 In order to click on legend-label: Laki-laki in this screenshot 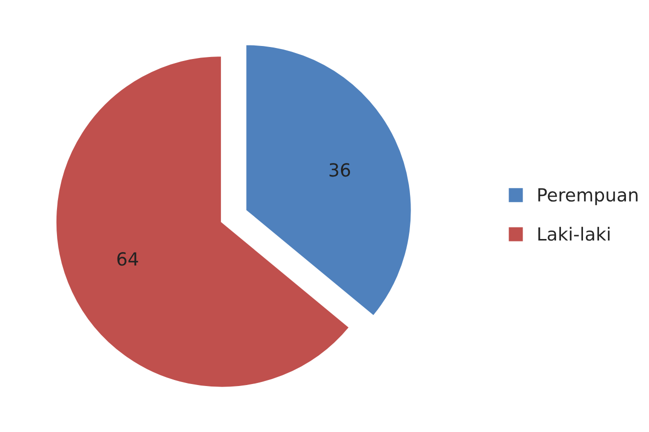, I will do `click(574, 233)`.